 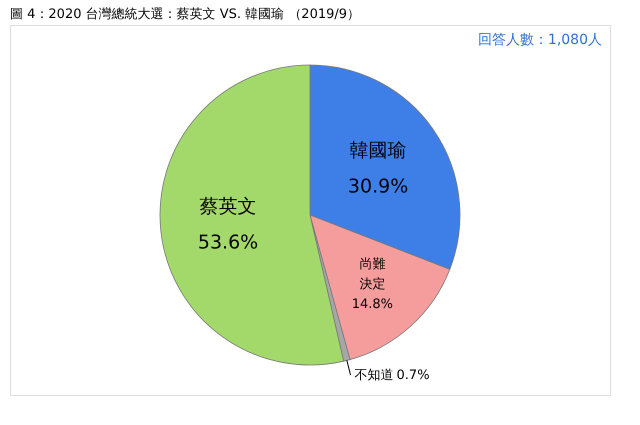 I want to click on slice-label: 不知道, so click(x=374, y=375).